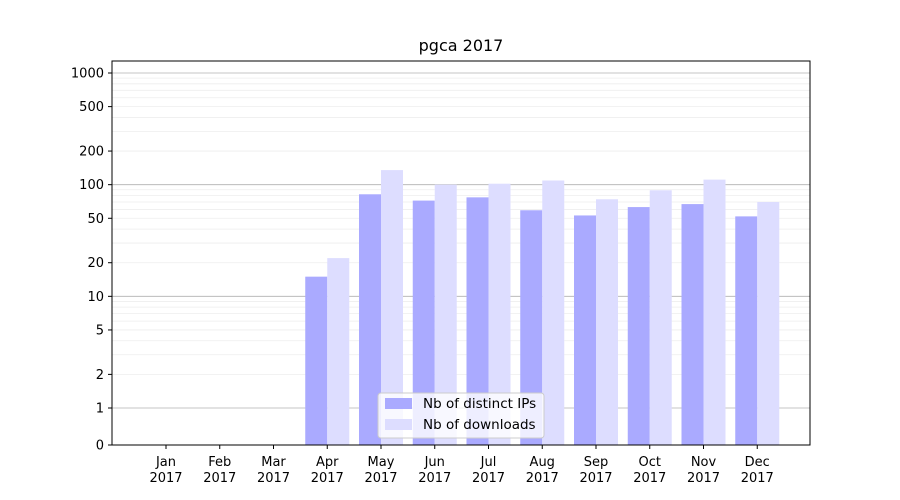 The width and height of the screenshot is (900, 500). Describe the element at coordinates (461, 45) in the screenshot. I see `chart-title: pgca 2017` at that location.